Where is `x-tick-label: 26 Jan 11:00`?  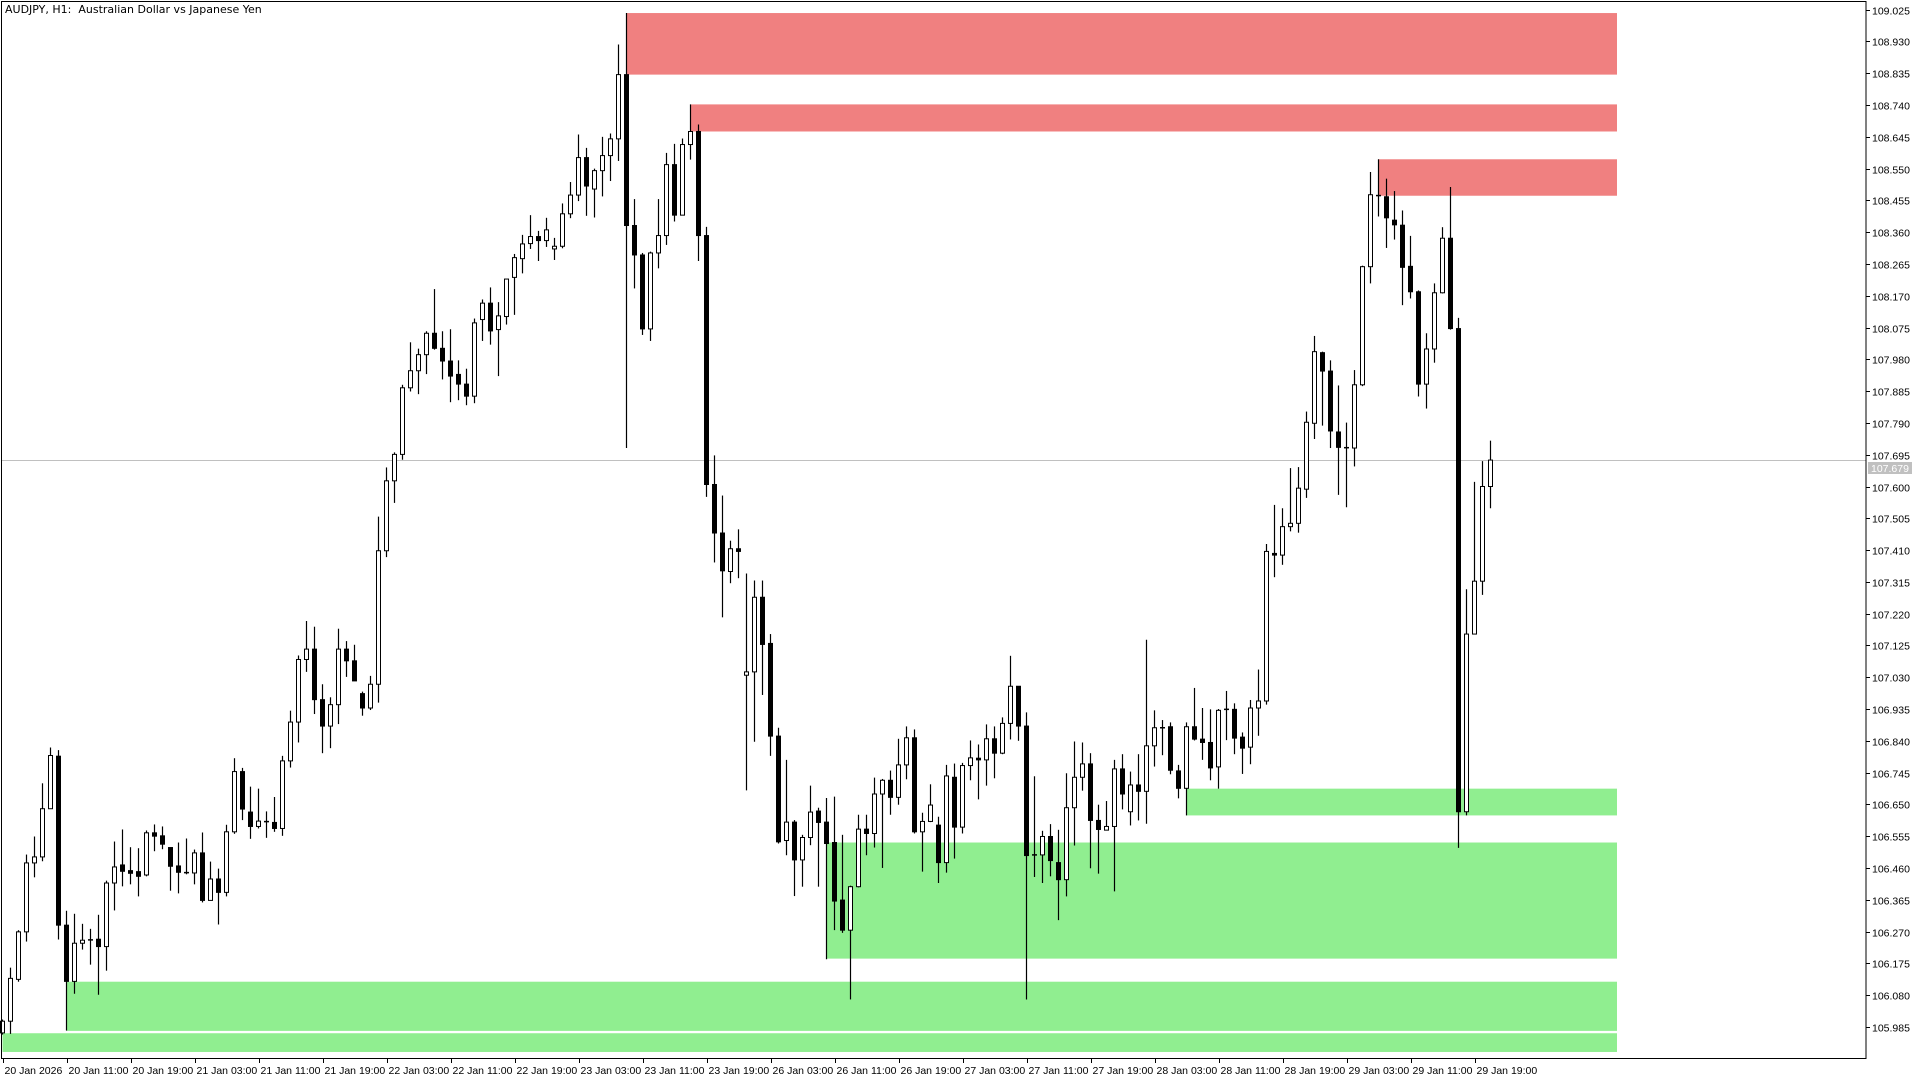
x-tick-label: 26 Jan 11:00 is located at coordinates (867, 1071).